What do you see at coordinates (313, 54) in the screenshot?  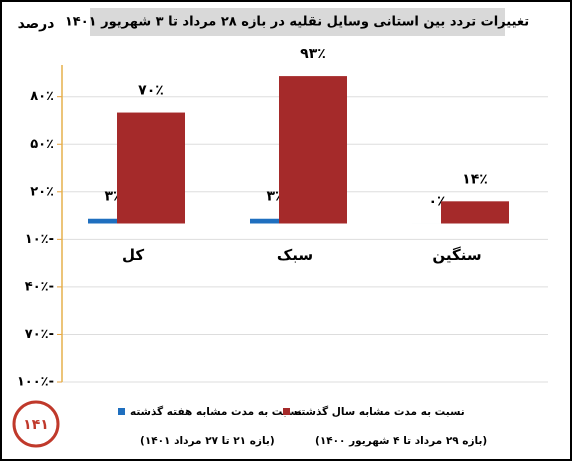 I see `data-label: ۹۳٪` at bounding box center [313, 54].